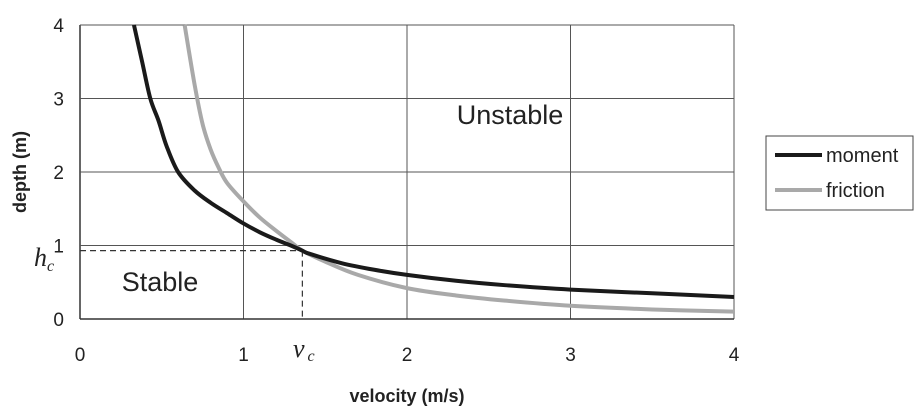  I want to click on critical-depth-subscript: c, so click(50, 266).